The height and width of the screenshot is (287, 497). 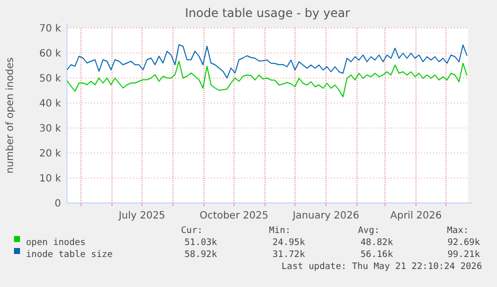 I want to click on legend-label: open inodes, so click(x=56, y=243).